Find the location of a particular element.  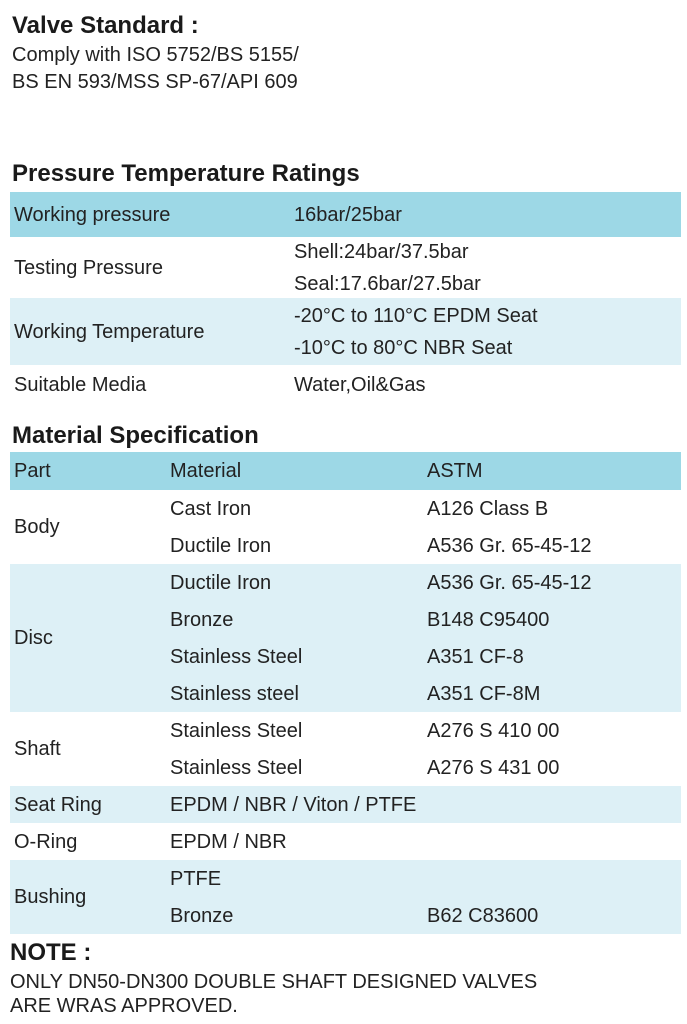

part-cell: Shaft is located at coordinates (37, 749).